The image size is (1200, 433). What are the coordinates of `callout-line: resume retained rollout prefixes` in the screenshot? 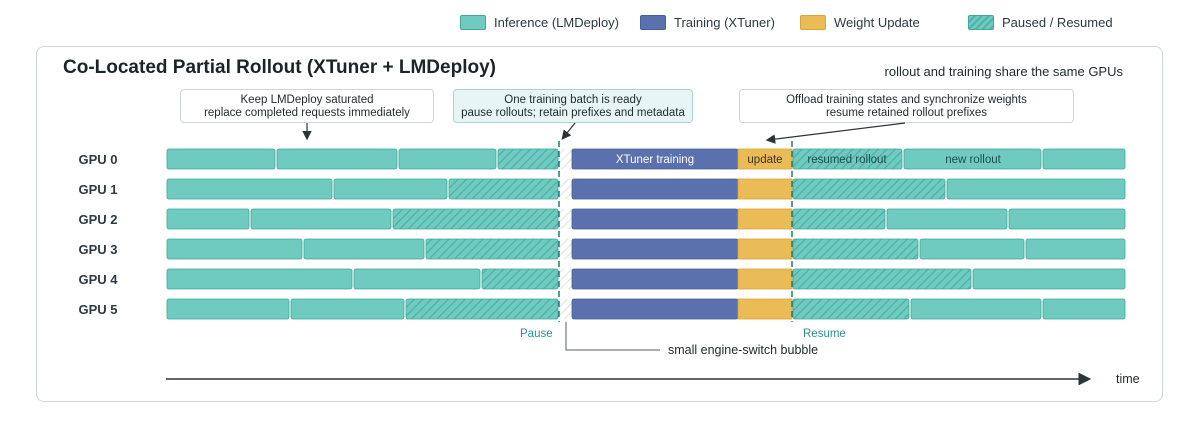 It's located at (906, 113).